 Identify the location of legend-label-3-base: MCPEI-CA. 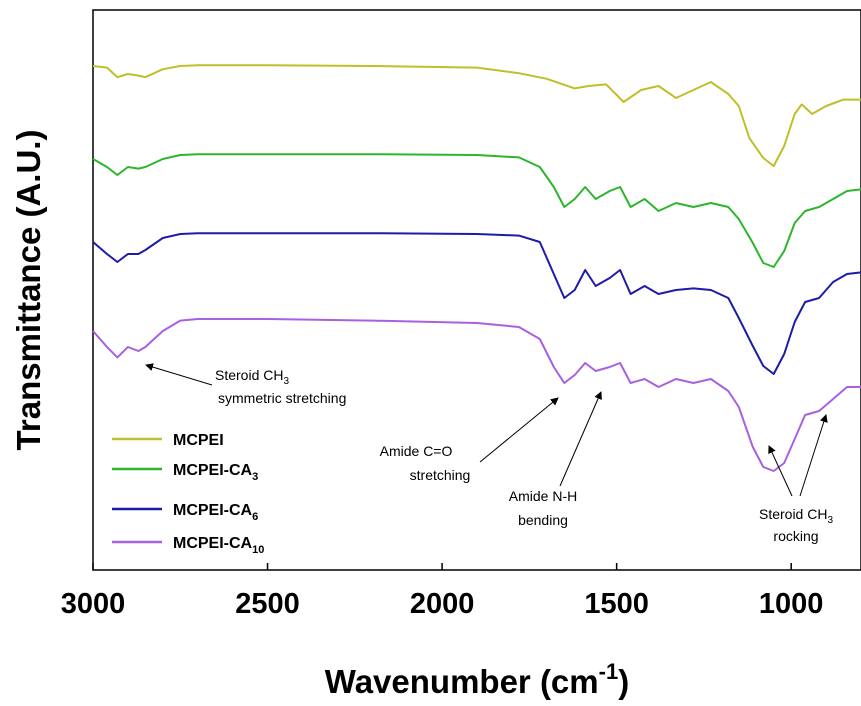
(213, 543).